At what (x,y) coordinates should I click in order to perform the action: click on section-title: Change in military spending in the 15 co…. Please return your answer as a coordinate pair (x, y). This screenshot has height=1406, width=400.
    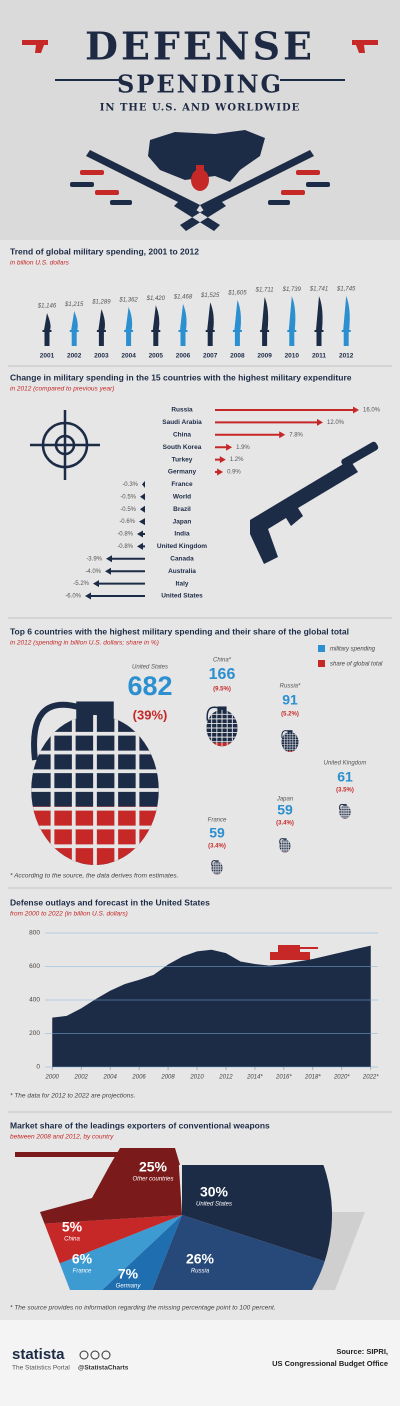
    Looking at the image, I should click on (181, 377).